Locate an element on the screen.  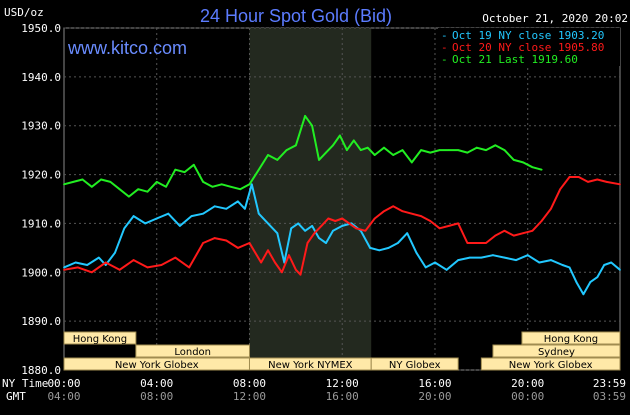
x-tick-gmt: 08:00 is located at coordinates (156, 396).